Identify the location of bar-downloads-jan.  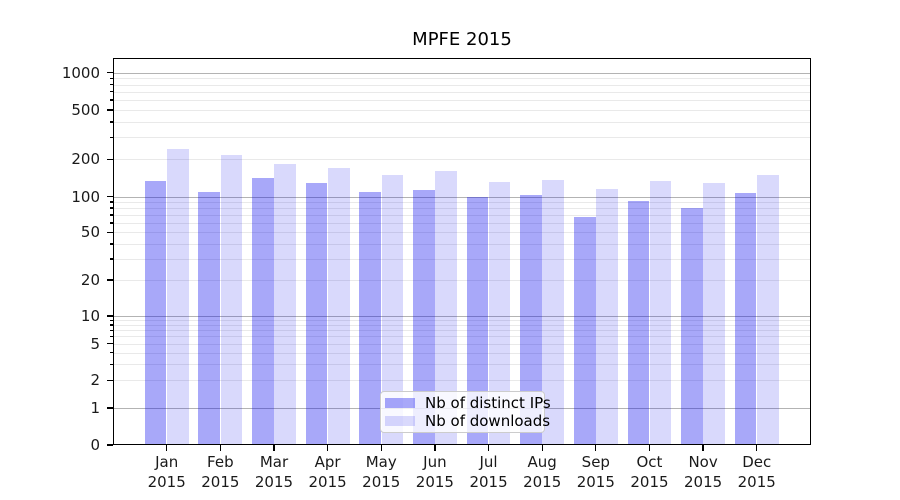
(178, 297).